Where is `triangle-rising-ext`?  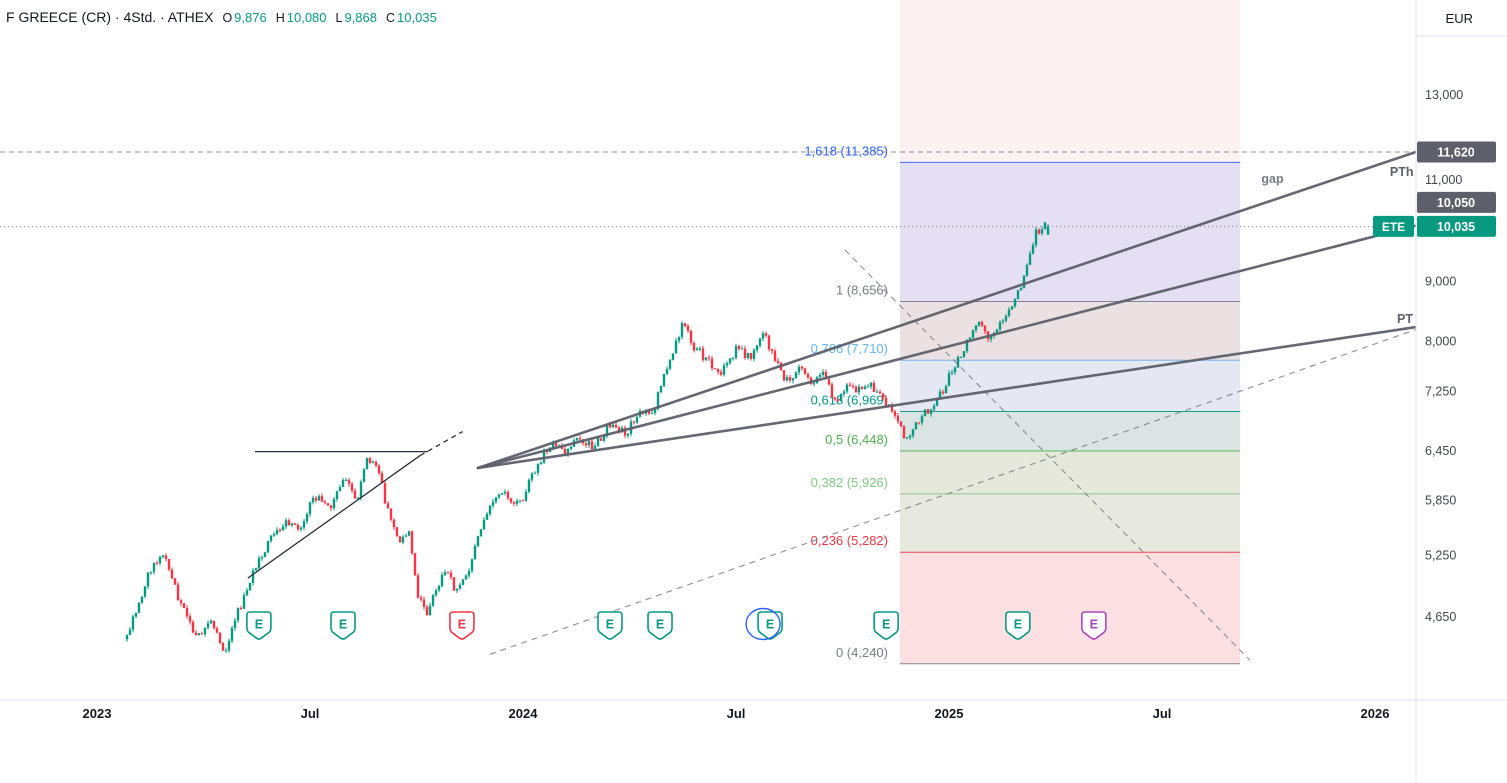
triangle-rising-ext is located at coordinates (441, 443).